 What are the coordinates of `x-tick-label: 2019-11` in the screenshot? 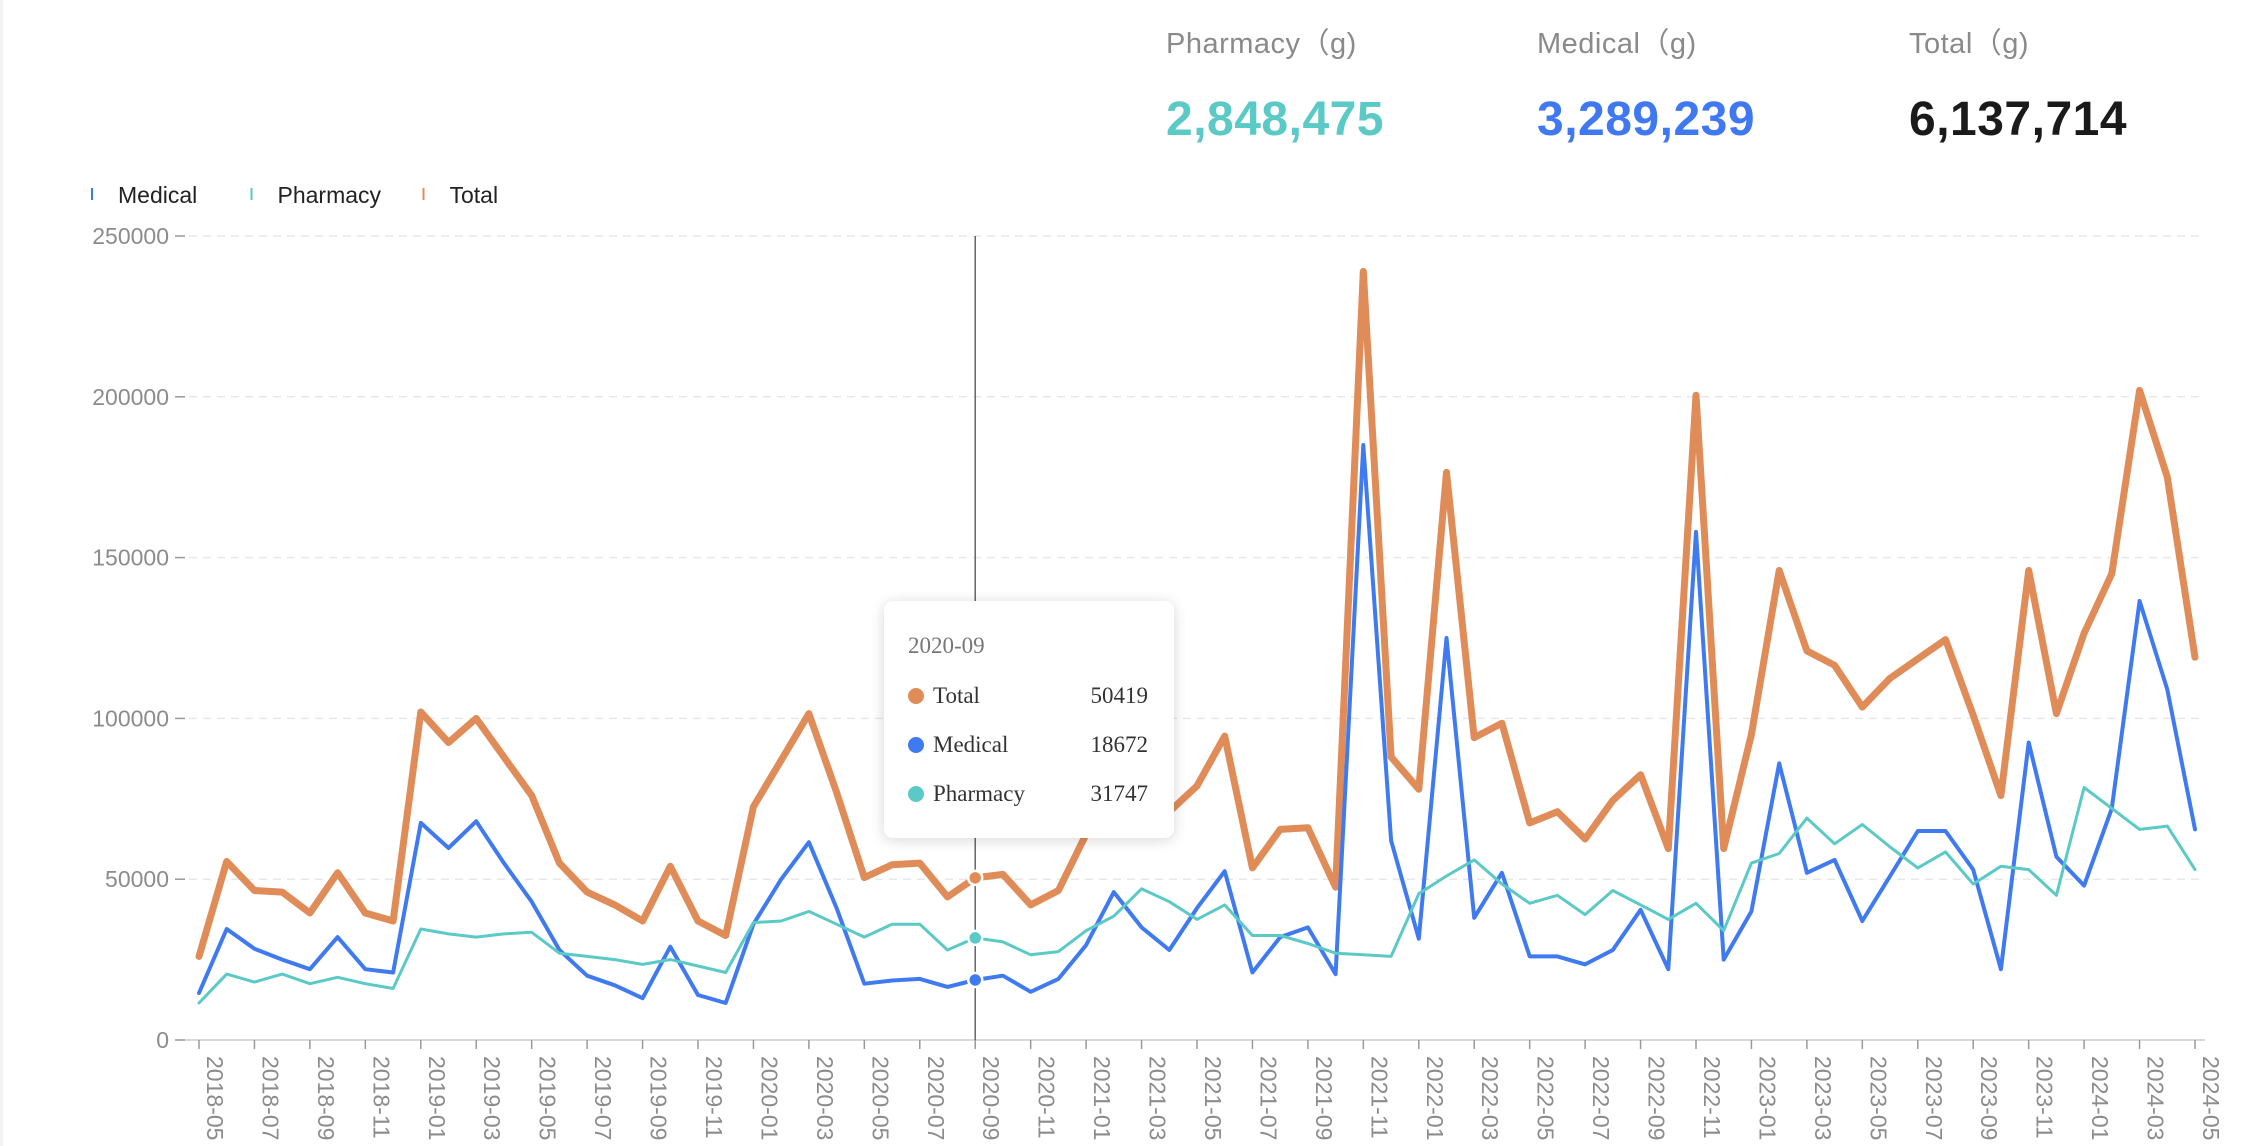 It's located at (714, 1097).